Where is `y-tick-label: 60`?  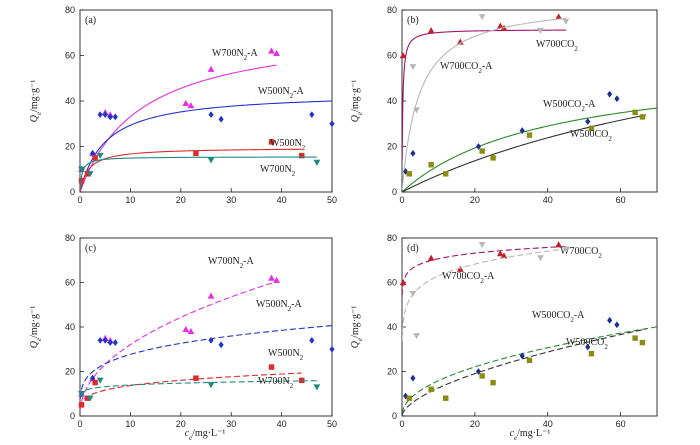 y-tick-label: 60 is located at coordinates (70, 56).